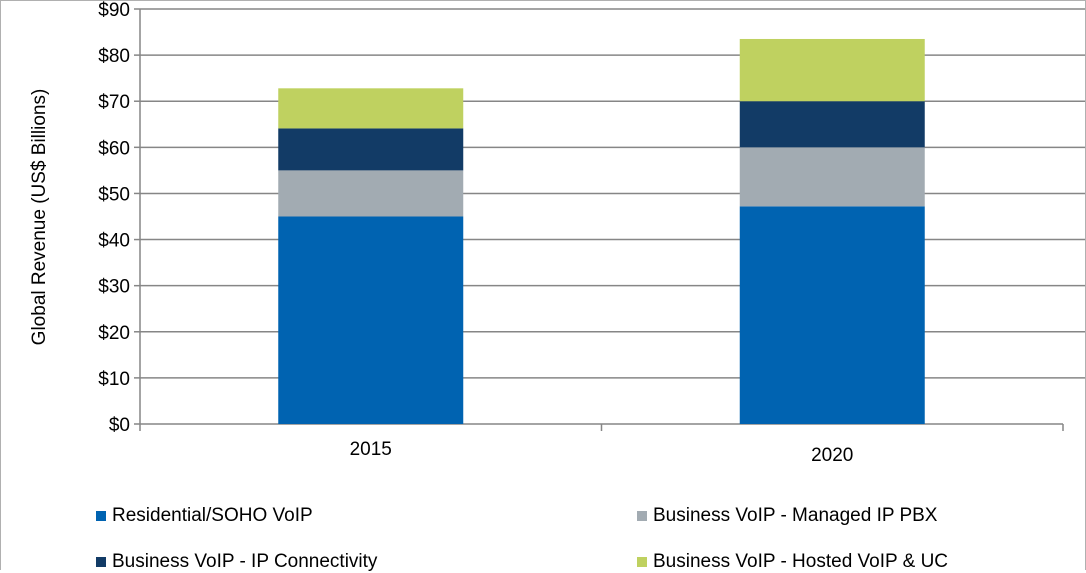 This screenshot has height=573, width=1086. I want to click on legend-item: Business VoIP - Hosted VoIP & UC, so click(792, 562).